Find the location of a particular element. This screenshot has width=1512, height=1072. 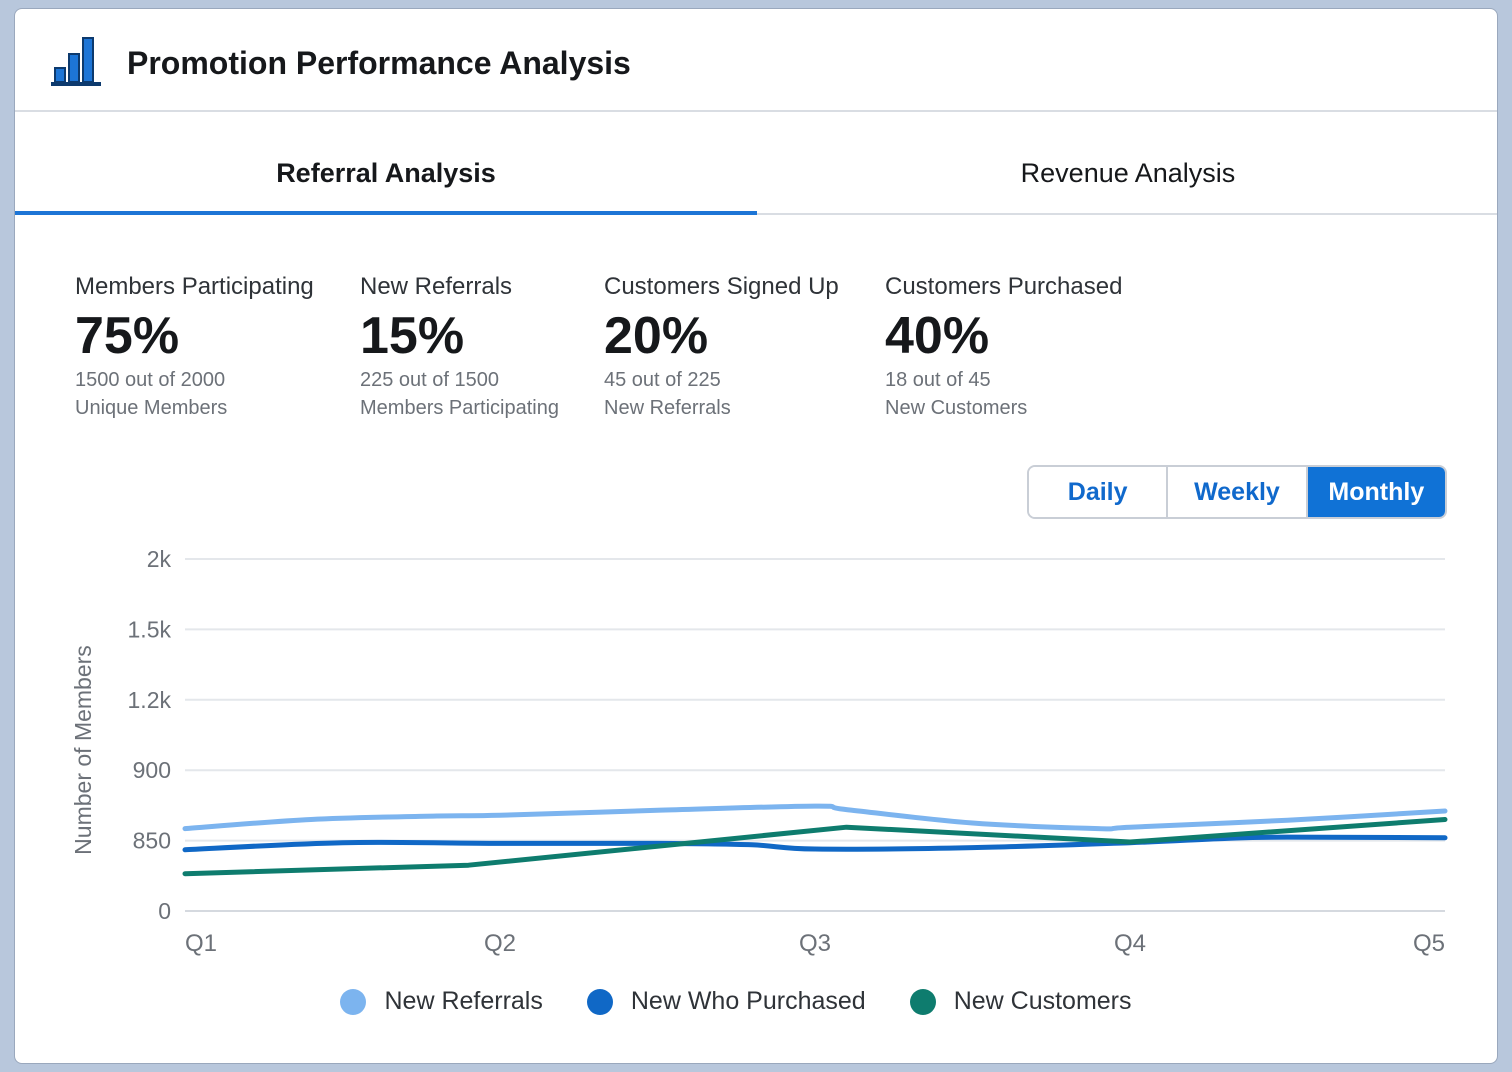

stat-detail-caption: New Customers is located at coordinates (956, 408).